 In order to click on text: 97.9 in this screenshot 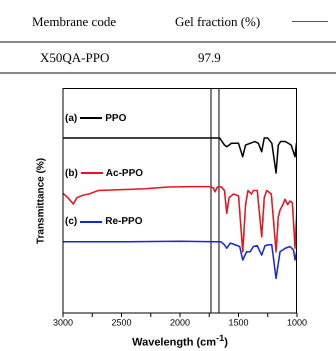, I will do `click(209, 58)`.